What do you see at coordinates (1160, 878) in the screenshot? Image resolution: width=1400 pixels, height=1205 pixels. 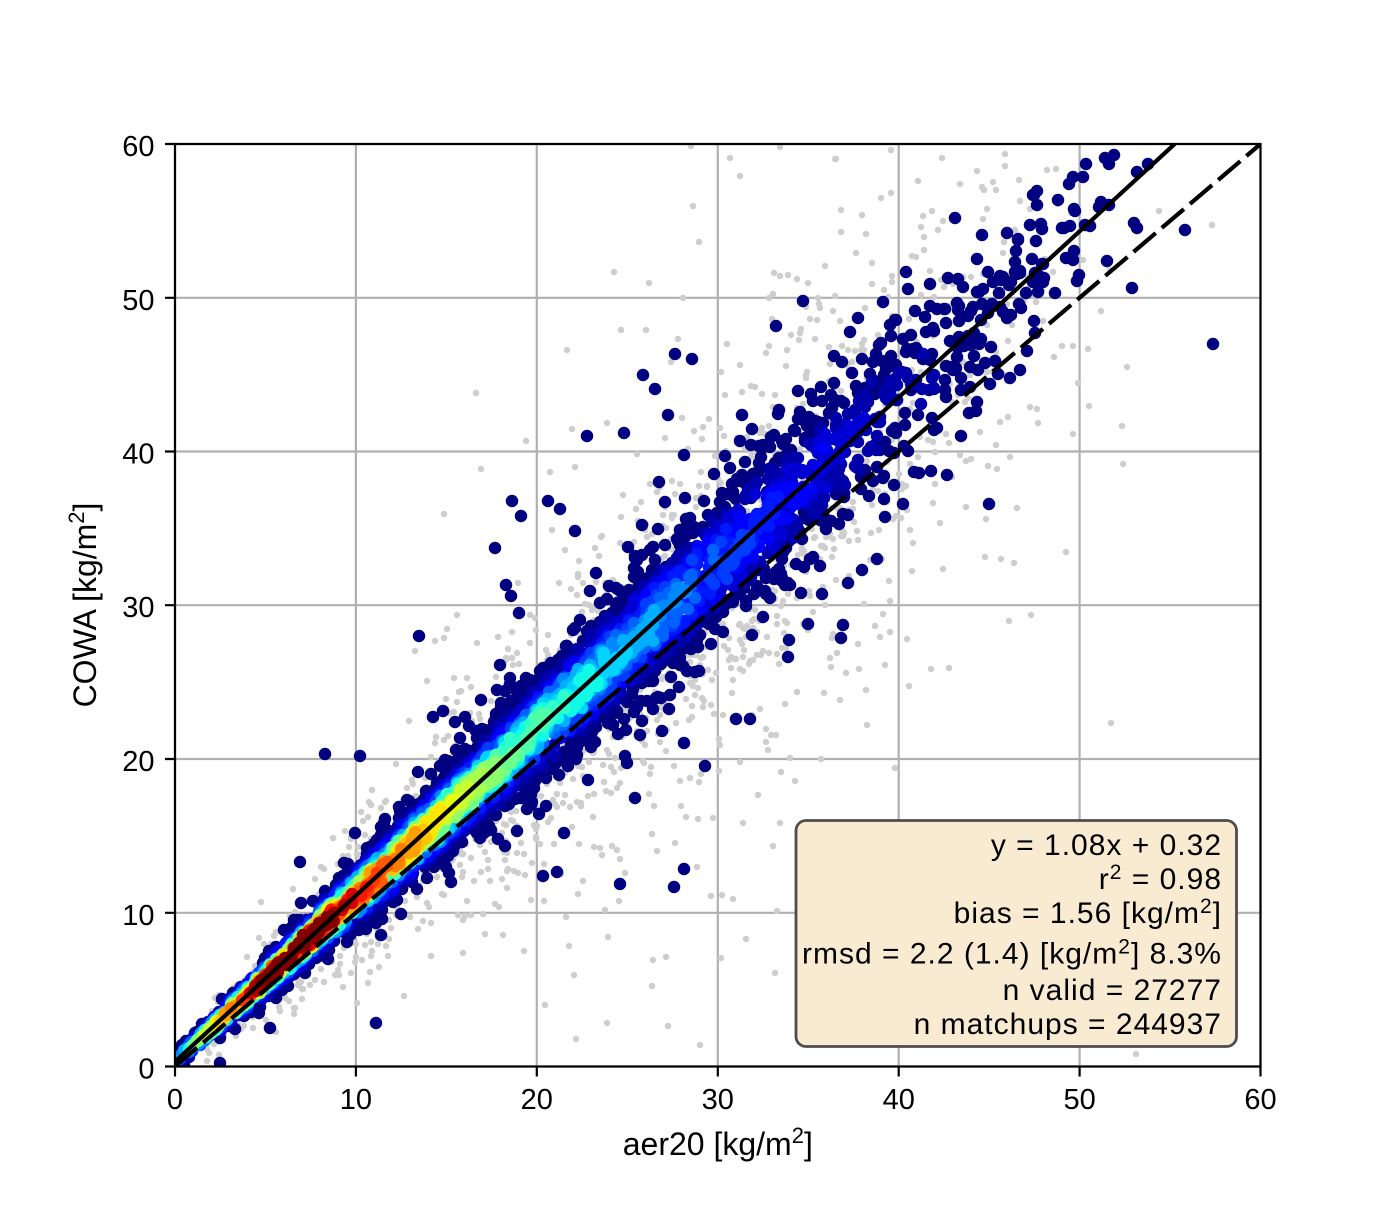 I see `svg-text: r2 = 0.98` at bounding box center [1160, 878].